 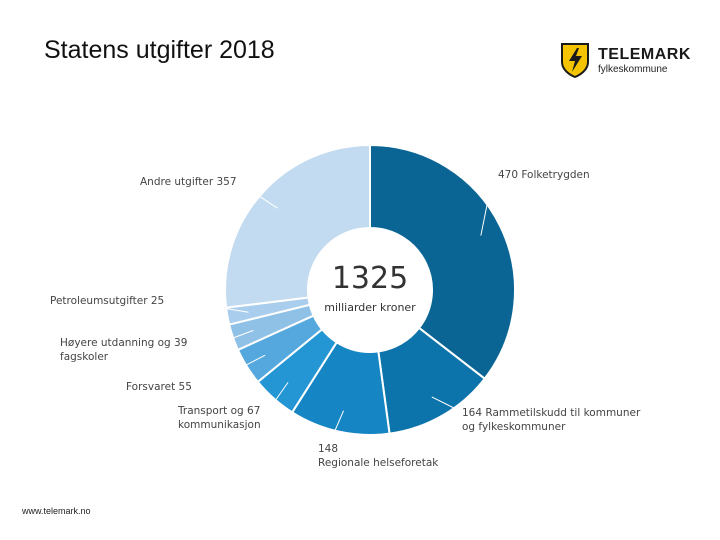 I want to click on slice-label: Andre utgifter 357, so click(x=188, y=182).